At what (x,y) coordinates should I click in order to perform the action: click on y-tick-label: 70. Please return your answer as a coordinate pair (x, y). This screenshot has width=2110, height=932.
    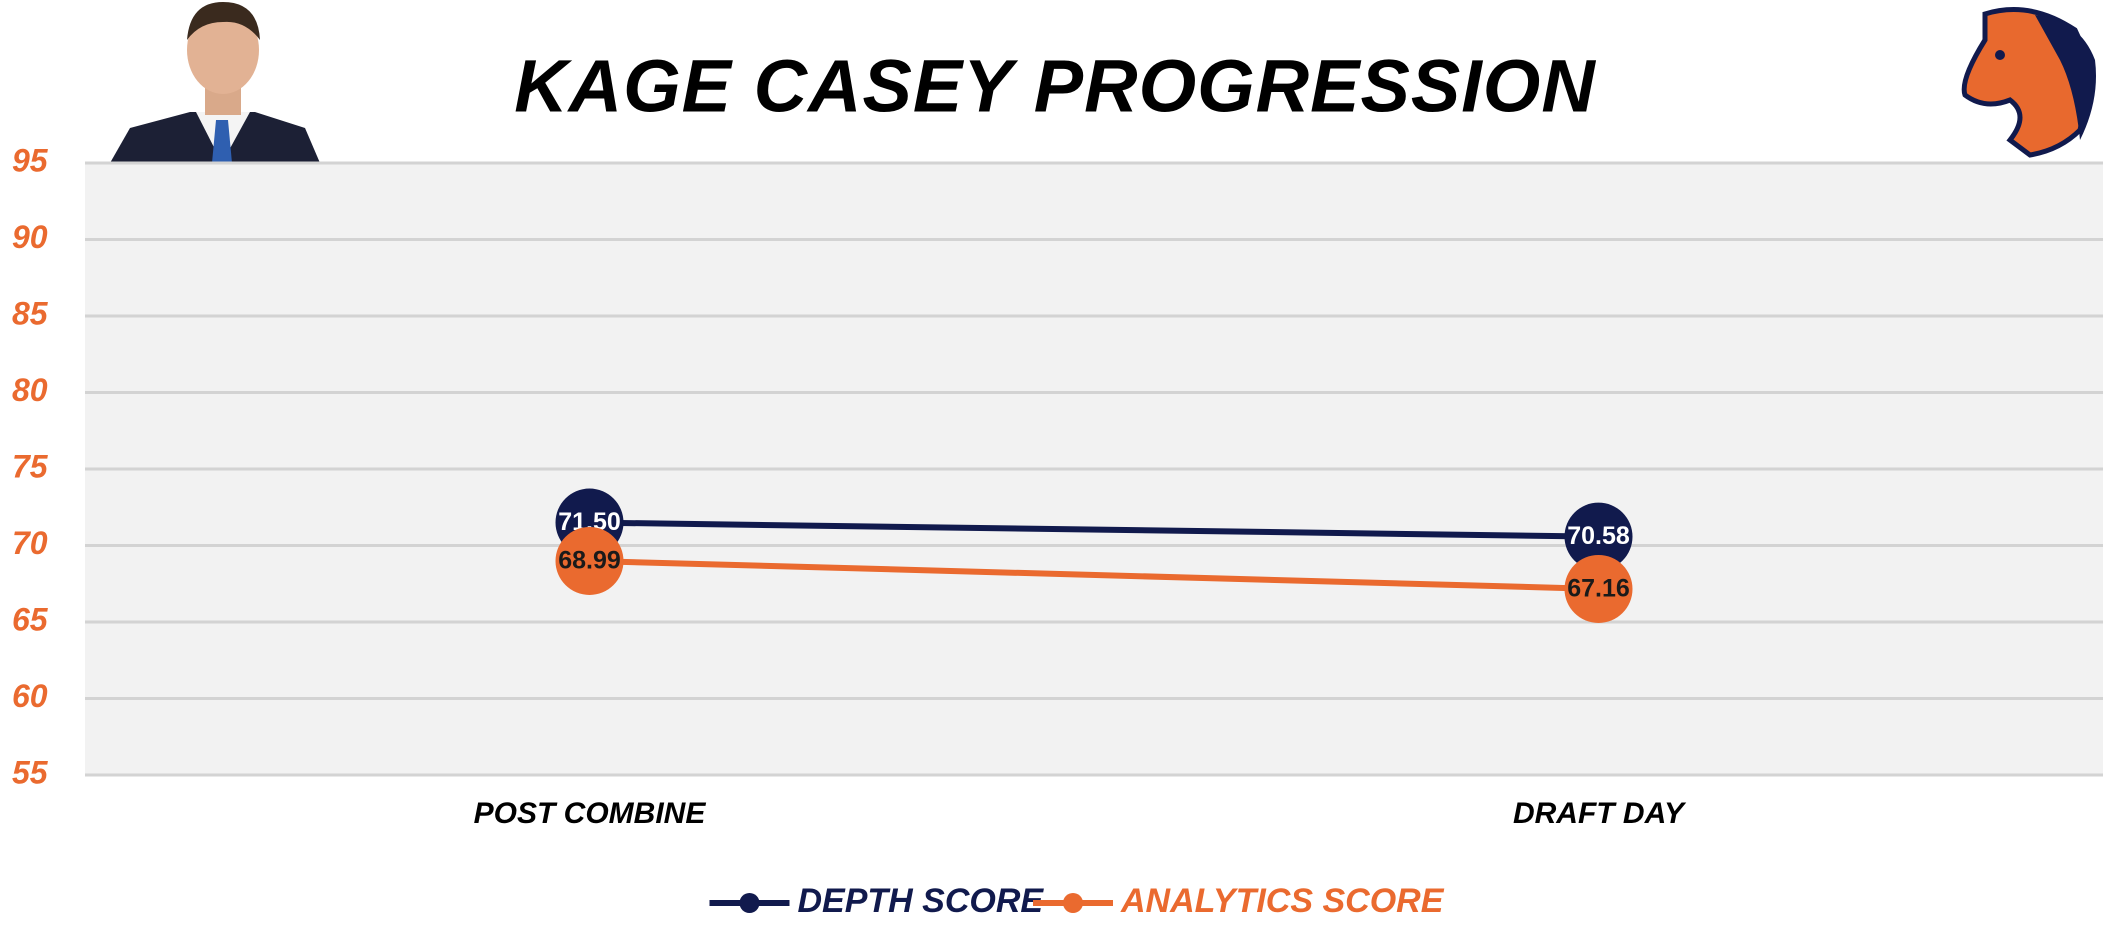
    Looking at the image, I should click on (30, 543).